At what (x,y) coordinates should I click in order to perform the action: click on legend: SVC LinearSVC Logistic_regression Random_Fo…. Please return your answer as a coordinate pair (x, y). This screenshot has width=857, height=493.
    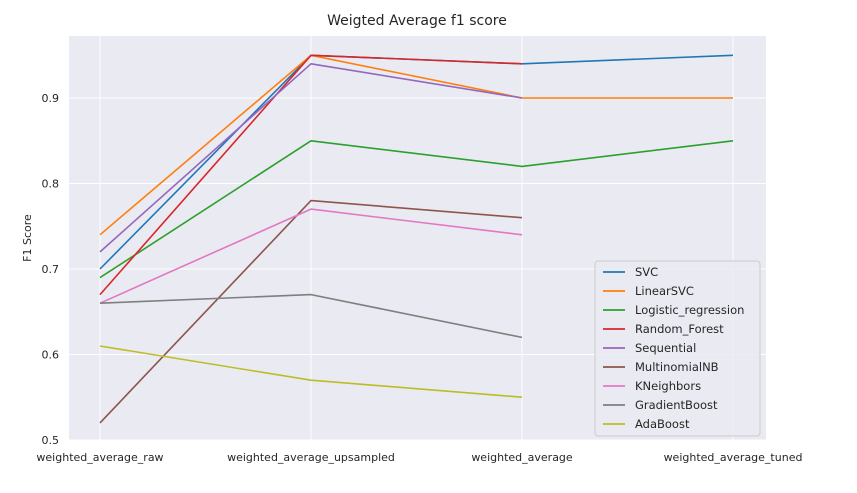
    Looking at the image, I should click on (677, 348).